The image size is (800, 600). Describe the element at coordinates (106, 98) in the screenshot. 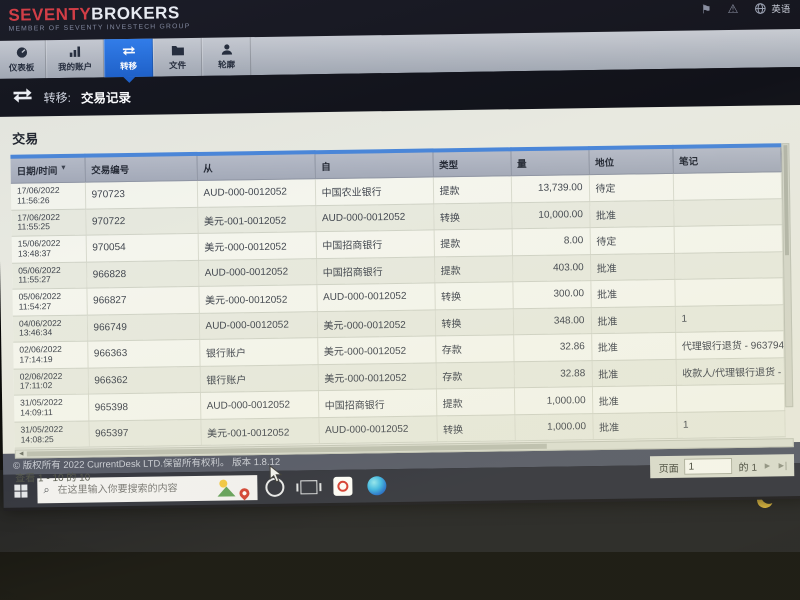

I see `page-title: 交易记录` at that location.